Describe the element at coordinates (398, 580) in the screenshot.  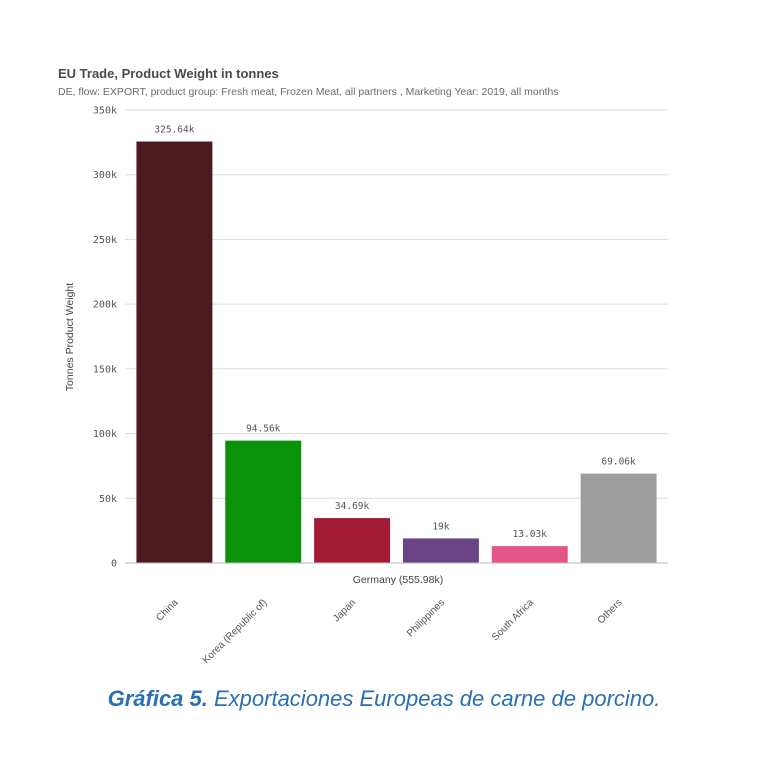
I see `x-axis-label: Germany (555.98k)` at that location.